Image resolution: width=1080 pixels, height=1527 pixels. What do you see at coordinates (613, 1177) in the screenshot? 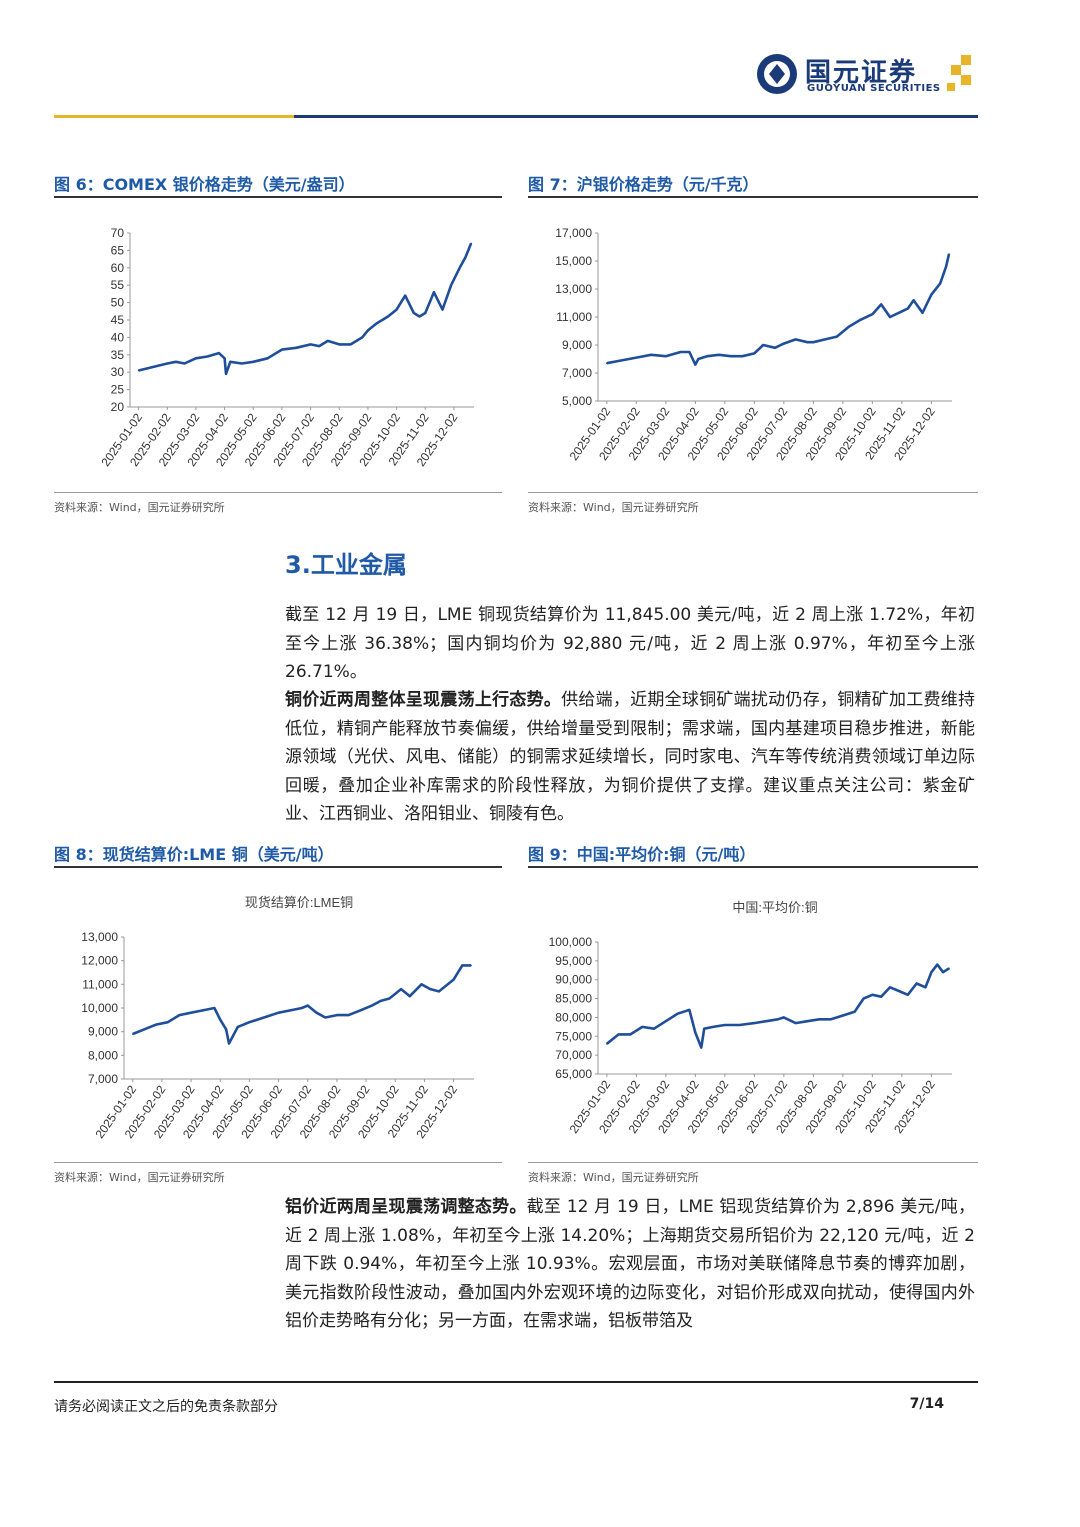
I see `fig9-source: 资料来源：Wind，国元证券研究所` at bounding box center [613, 1177].